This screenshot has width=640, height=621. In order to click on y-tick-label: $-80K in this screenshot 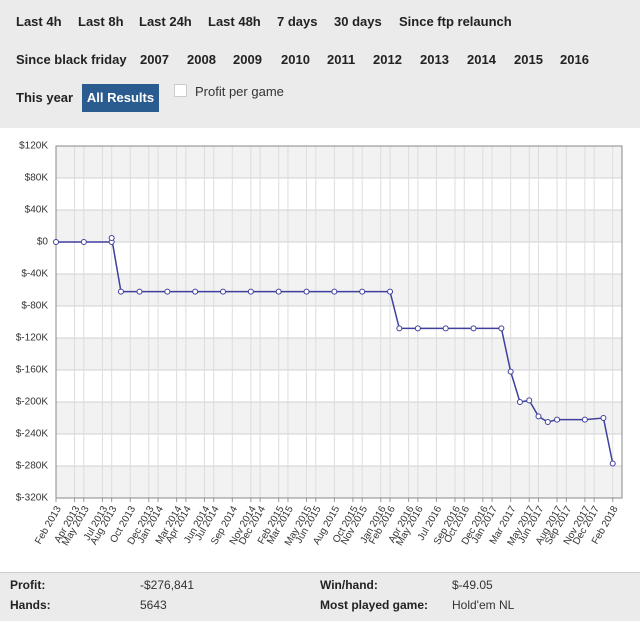, I will do `click(34, 306)`.